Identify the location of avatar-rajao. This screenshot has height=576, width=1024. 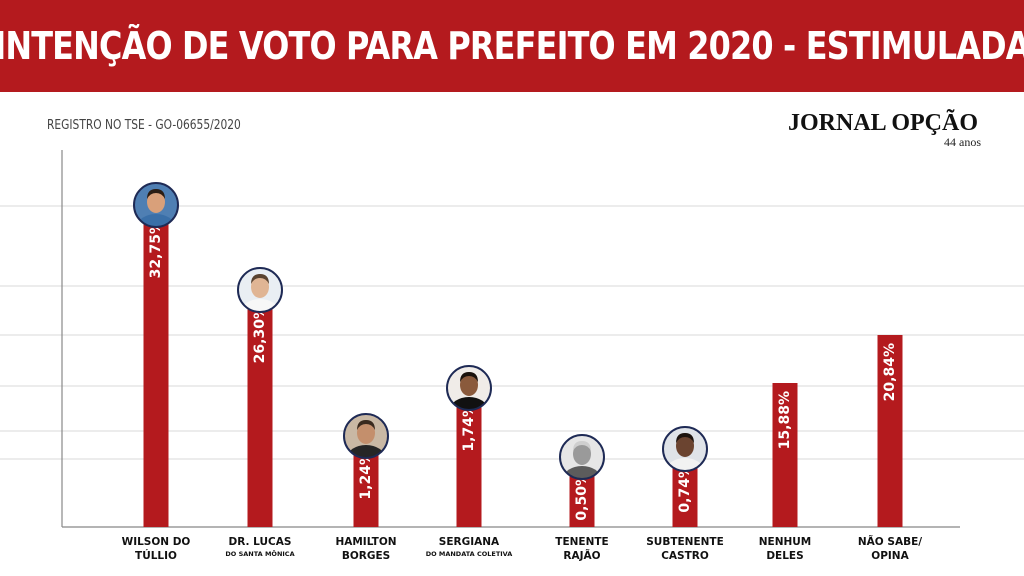
(582, 457).